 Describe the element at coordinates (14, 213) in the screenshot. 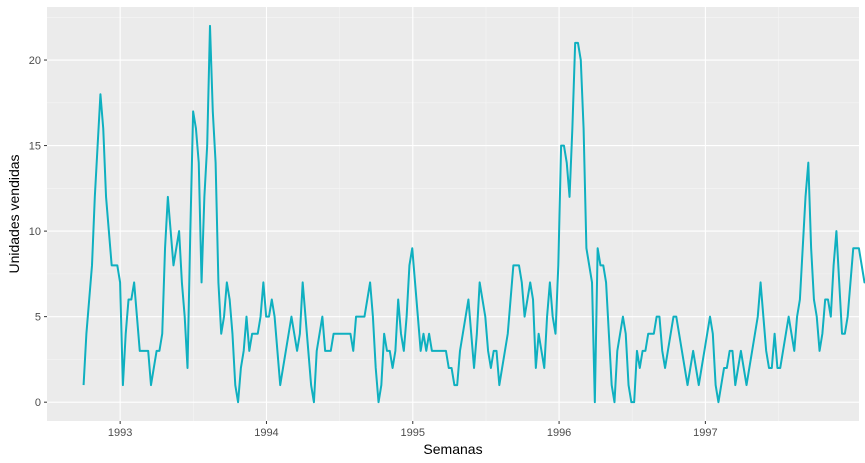

I see `y-axis-title: Unidades vendidas` at that location.